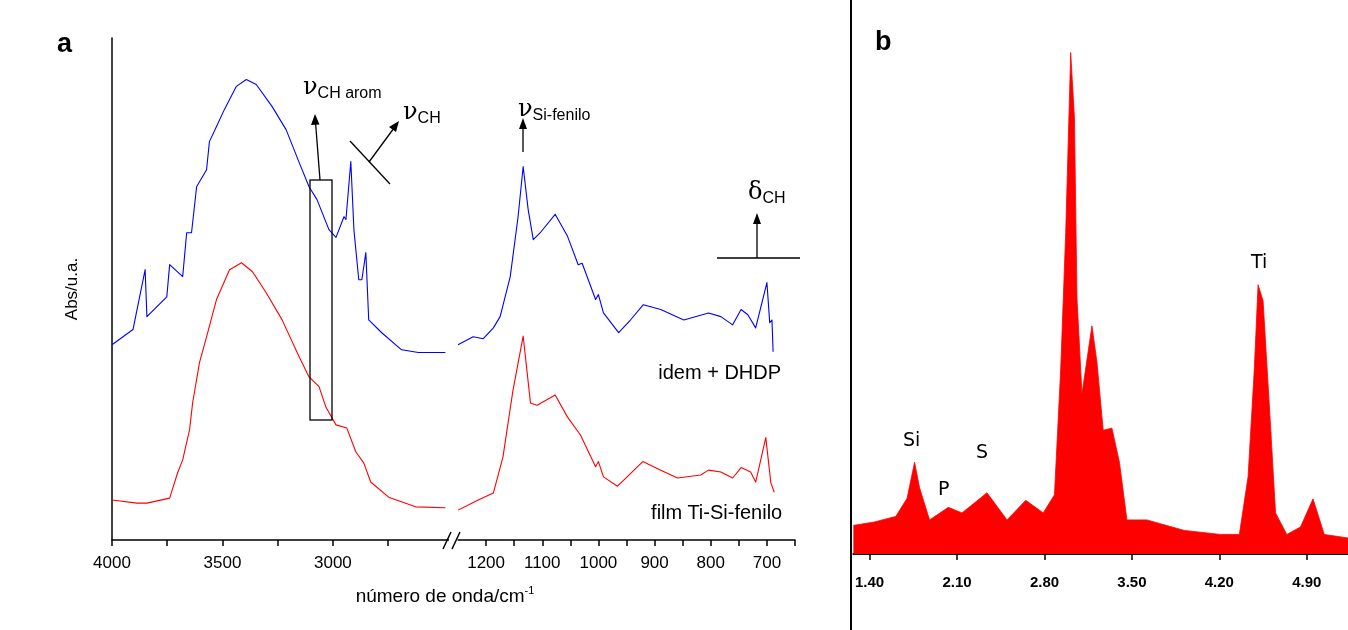  Describe the element at coordinates (912, 438) in the screenshot. I see `annotation: Si` at that location.